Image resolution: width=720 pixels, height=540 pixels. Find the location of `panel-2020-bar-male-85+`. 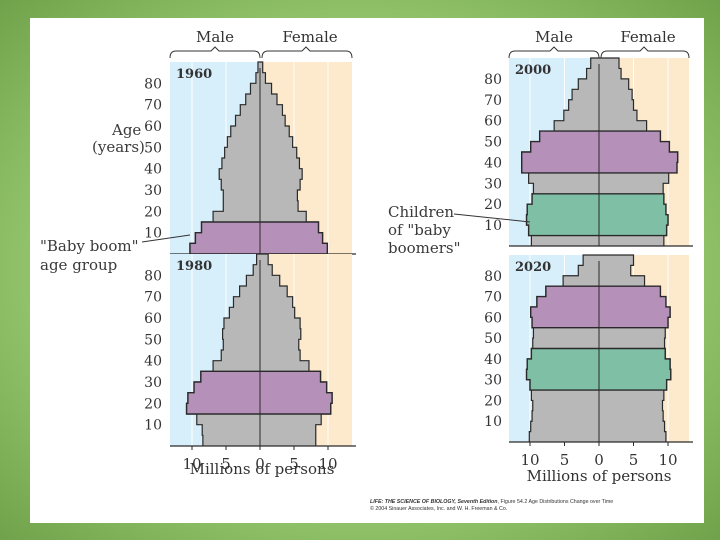

panel-2020-bar-male-85+ is located at coordinates (591, 260).